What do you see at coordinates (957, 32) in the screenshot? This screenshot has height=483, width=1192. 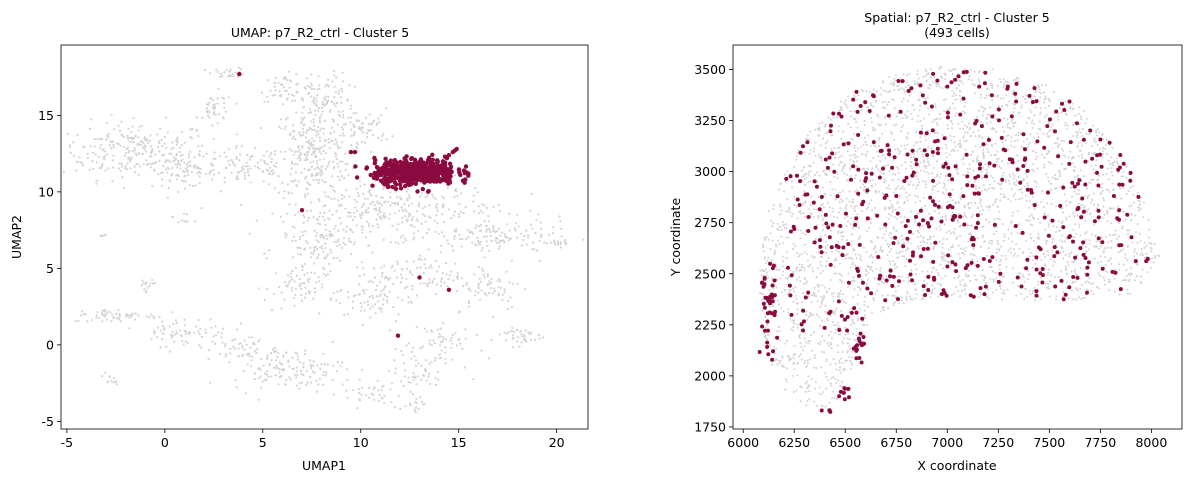 I see `spatial-subtitle: (493 cells)` at bounding box center [957, 32].